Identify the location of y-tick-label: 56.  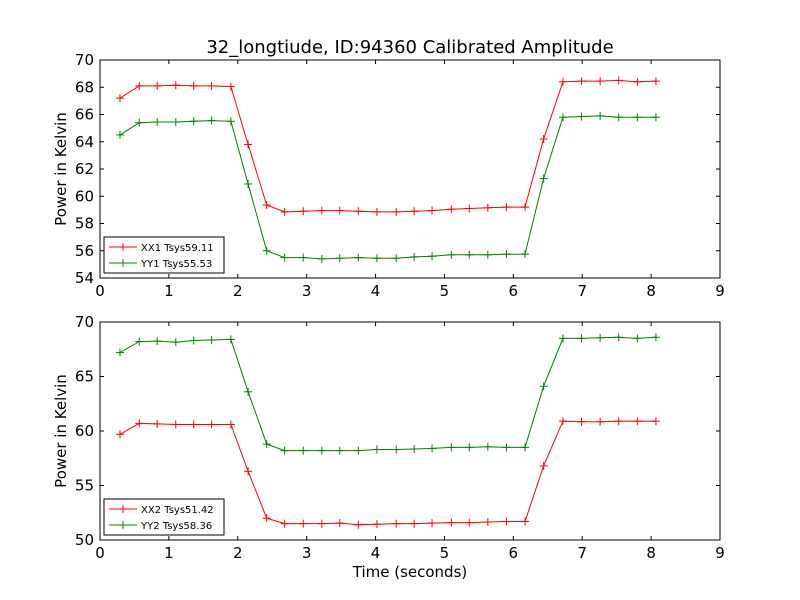
(84, 251).